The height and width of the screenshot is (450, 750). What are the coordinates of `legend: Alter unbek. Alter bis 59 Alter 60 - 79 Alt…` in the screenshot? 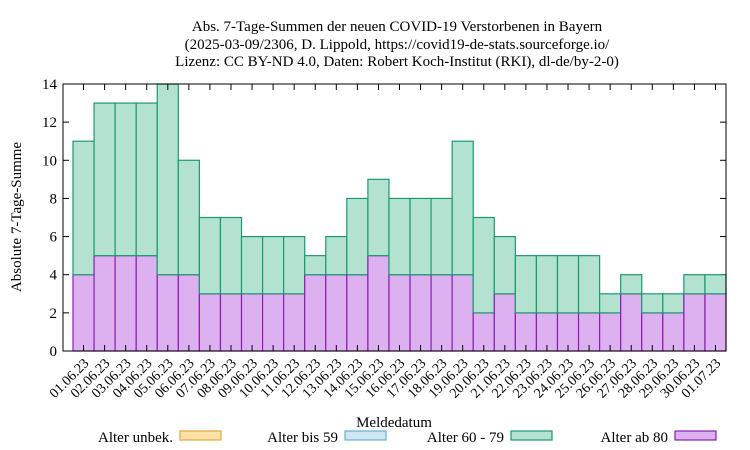 It's located at (407, 438).